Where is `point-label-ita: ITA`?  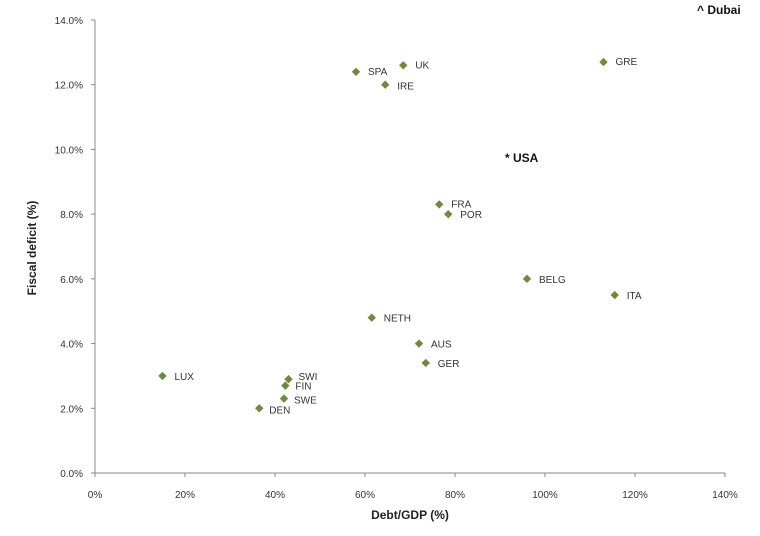 point-label-ita: ITA is located at coordinates (634, 296).